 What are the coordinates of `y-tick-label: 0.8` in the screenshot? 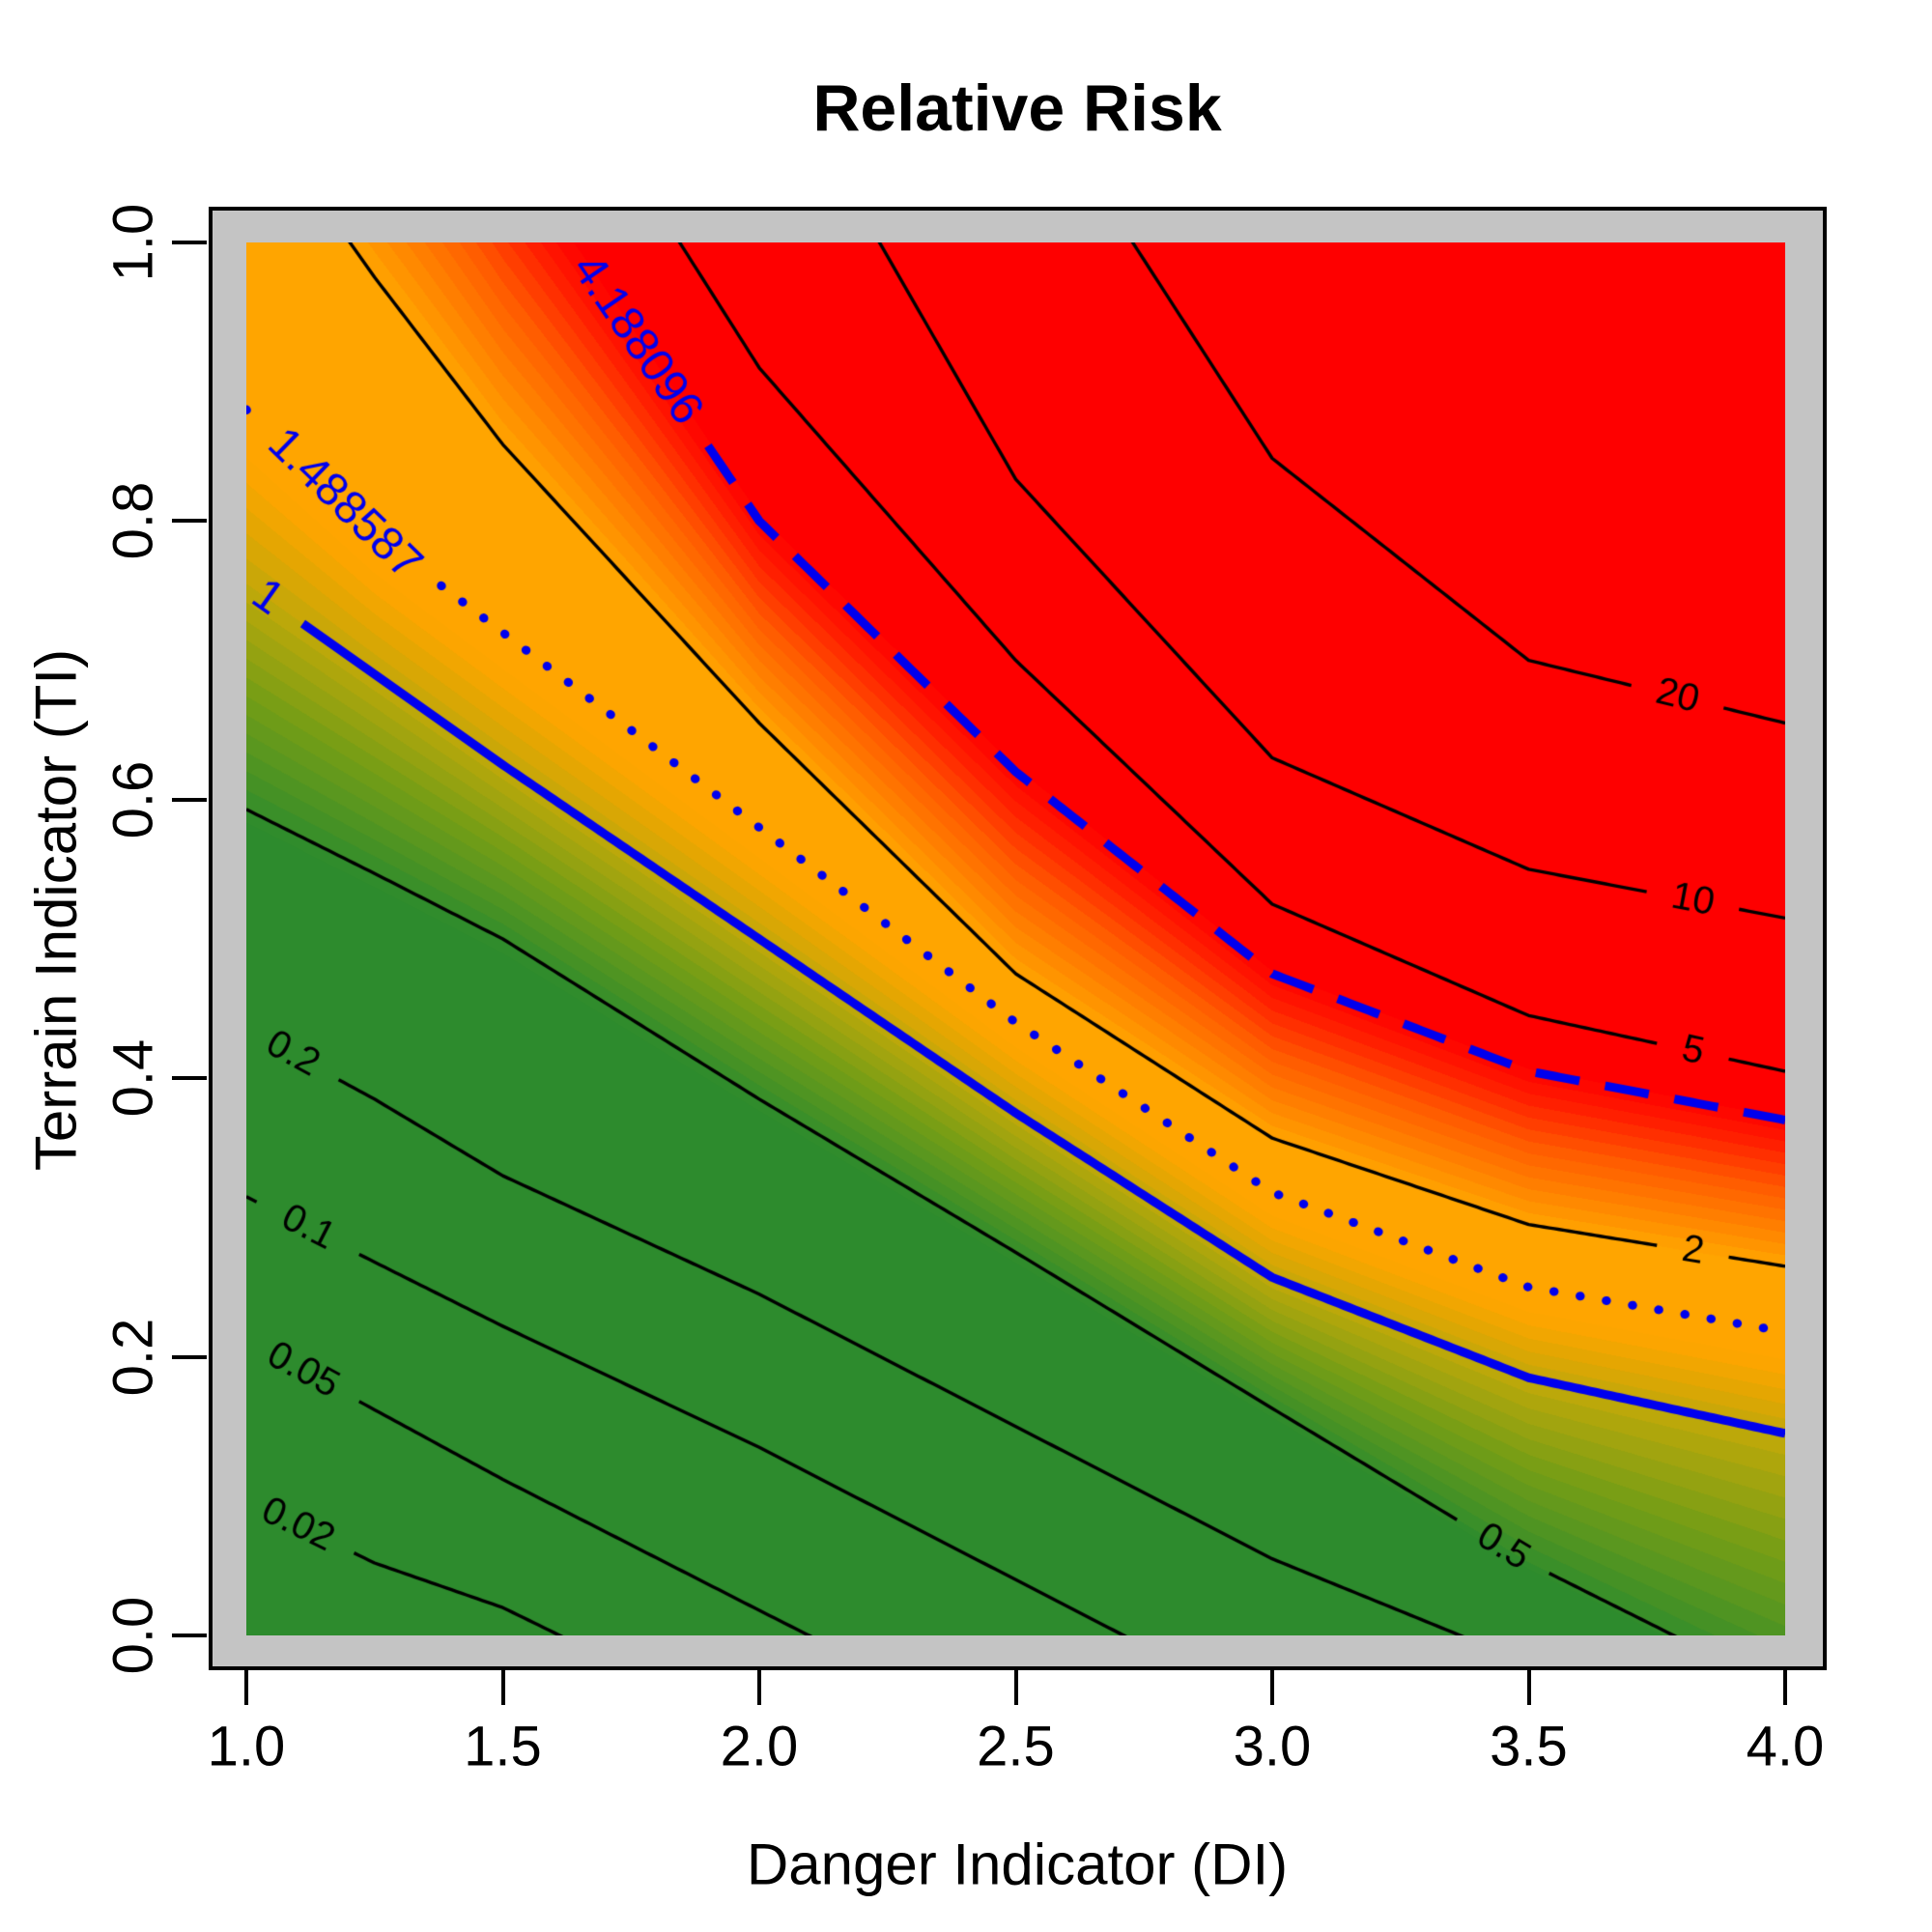 It's located at (133, 521).